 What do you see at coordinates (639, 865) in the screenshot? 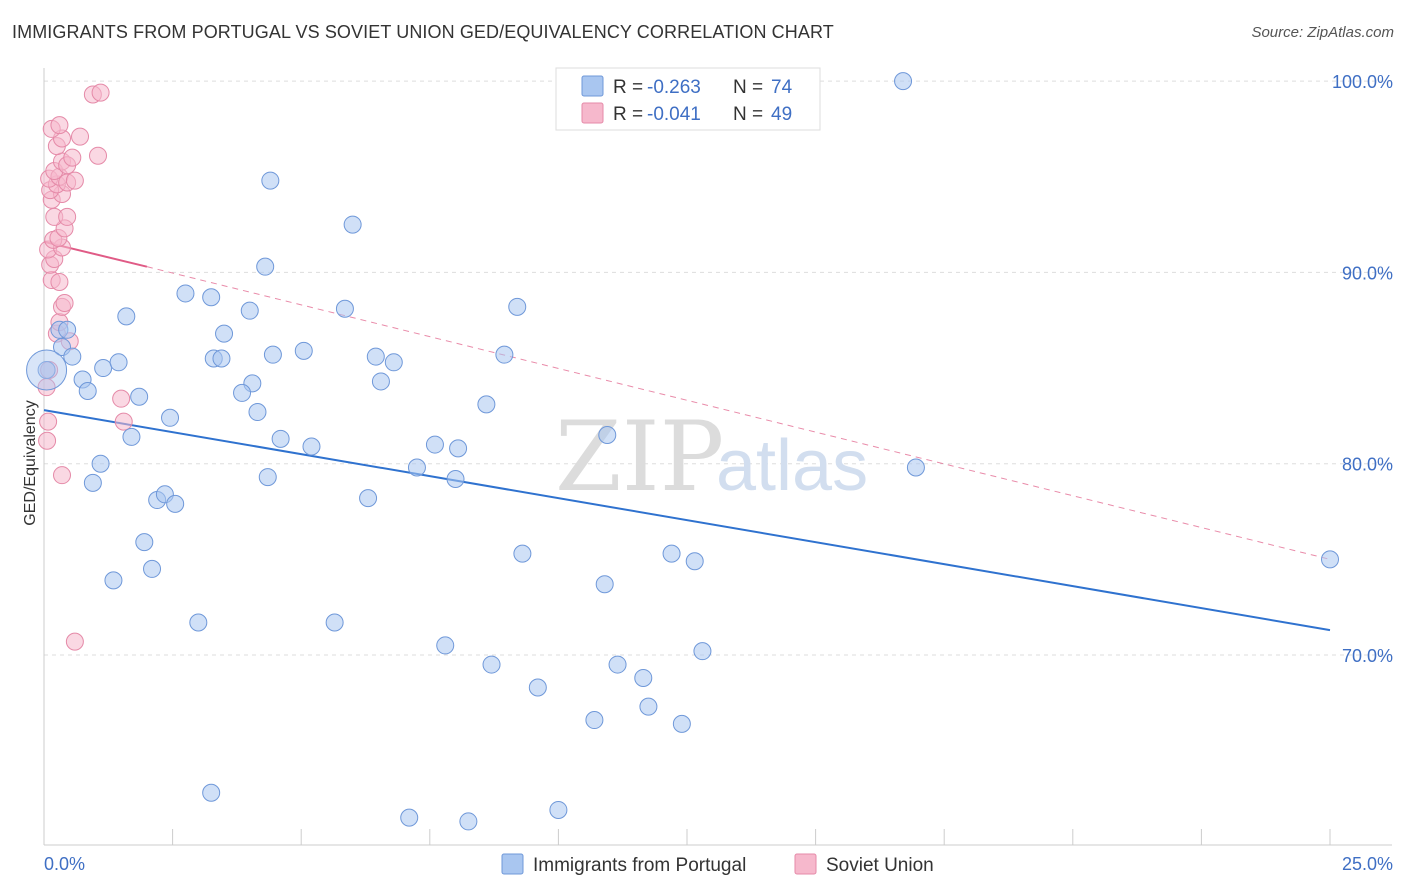
I see `series-legend-label-portugal: Immigrants from Portugal` at bounding box center [639, 865].